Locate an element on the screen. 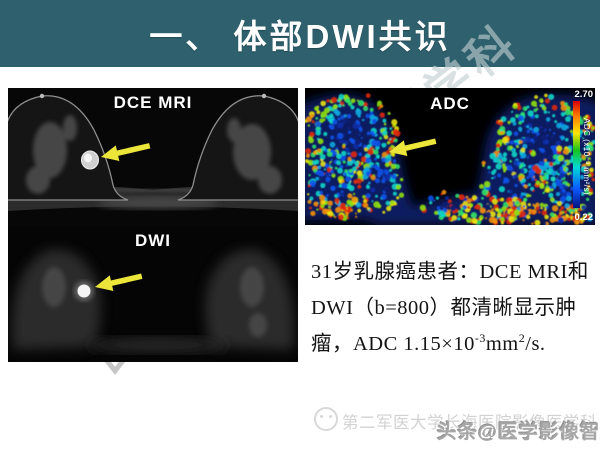 The width and height of the screenshot is (600, 450). dce-mri-image is located at coordinates (153, 156).